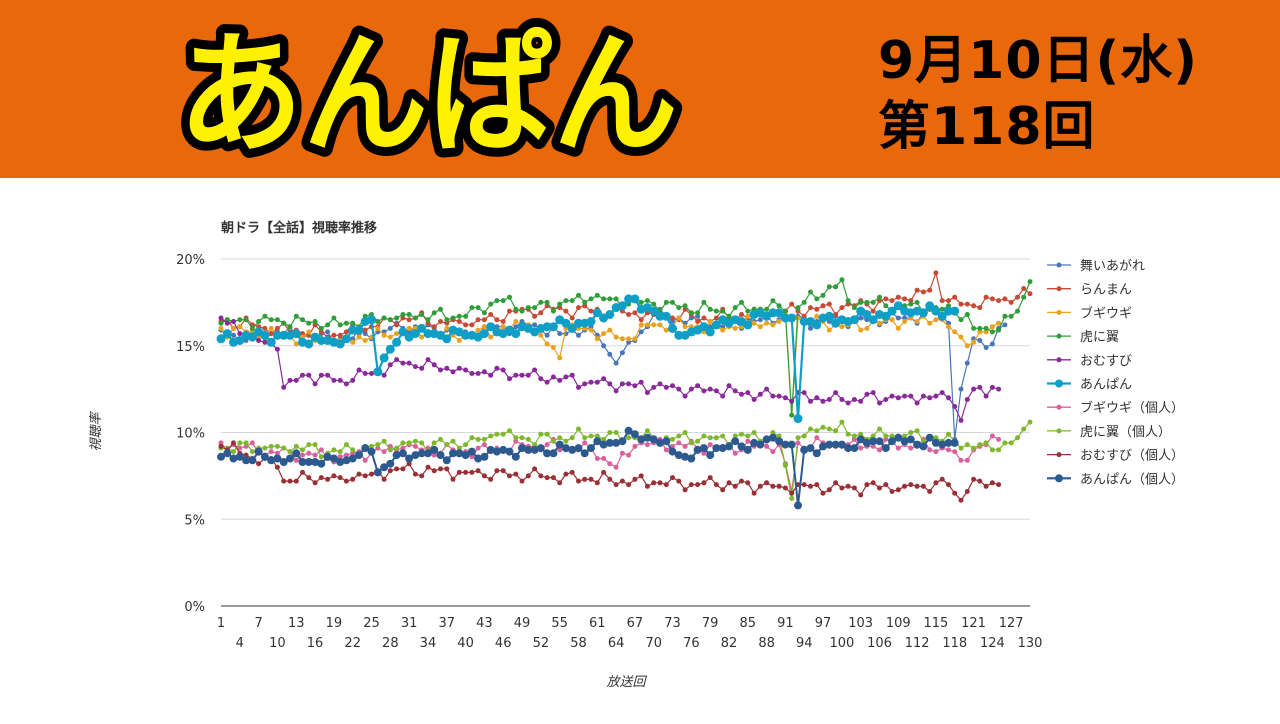 This screenshot has height=724, width=1280. Describe the element at coordinates (1089, 361) in the screenshot. I see `legend-item: おむすび` at that location.